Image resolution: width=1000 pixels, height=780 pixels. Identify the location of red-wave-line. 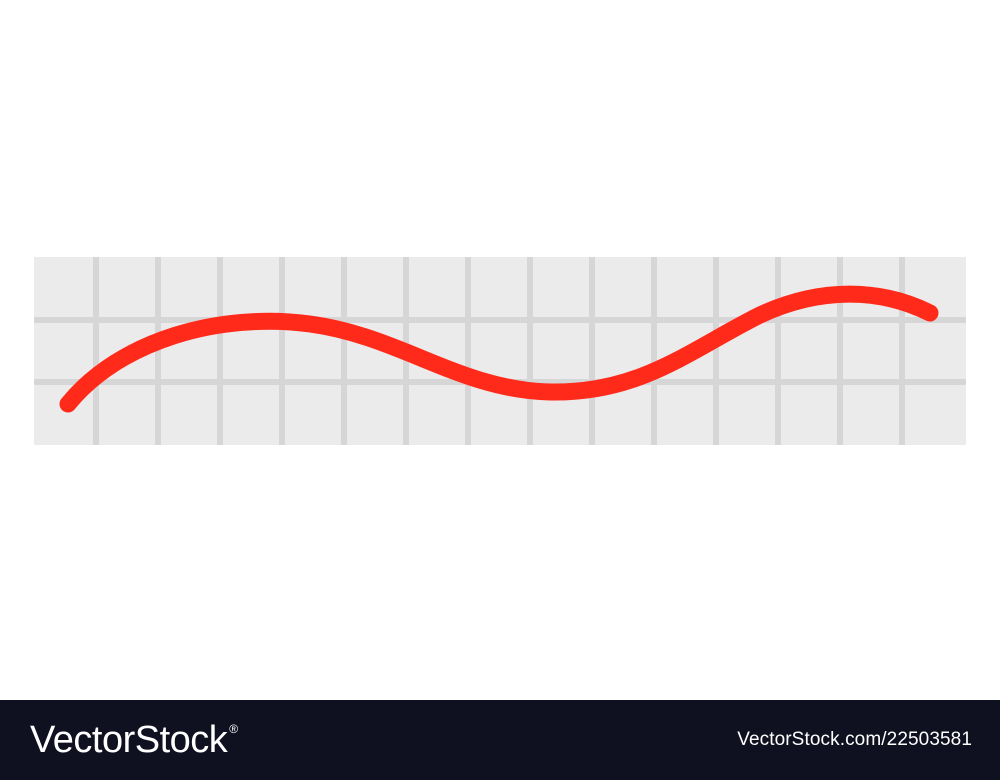
(499, 349).